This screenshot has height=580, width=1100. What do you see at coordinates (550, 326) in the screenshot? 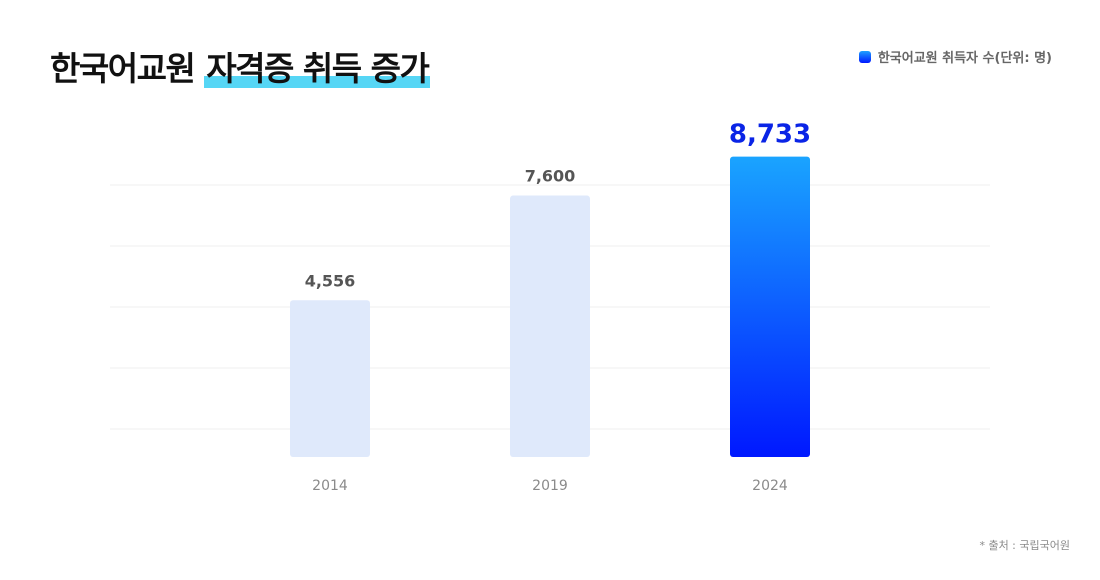
I see `bar-2019` at bounding box center [550, 326].